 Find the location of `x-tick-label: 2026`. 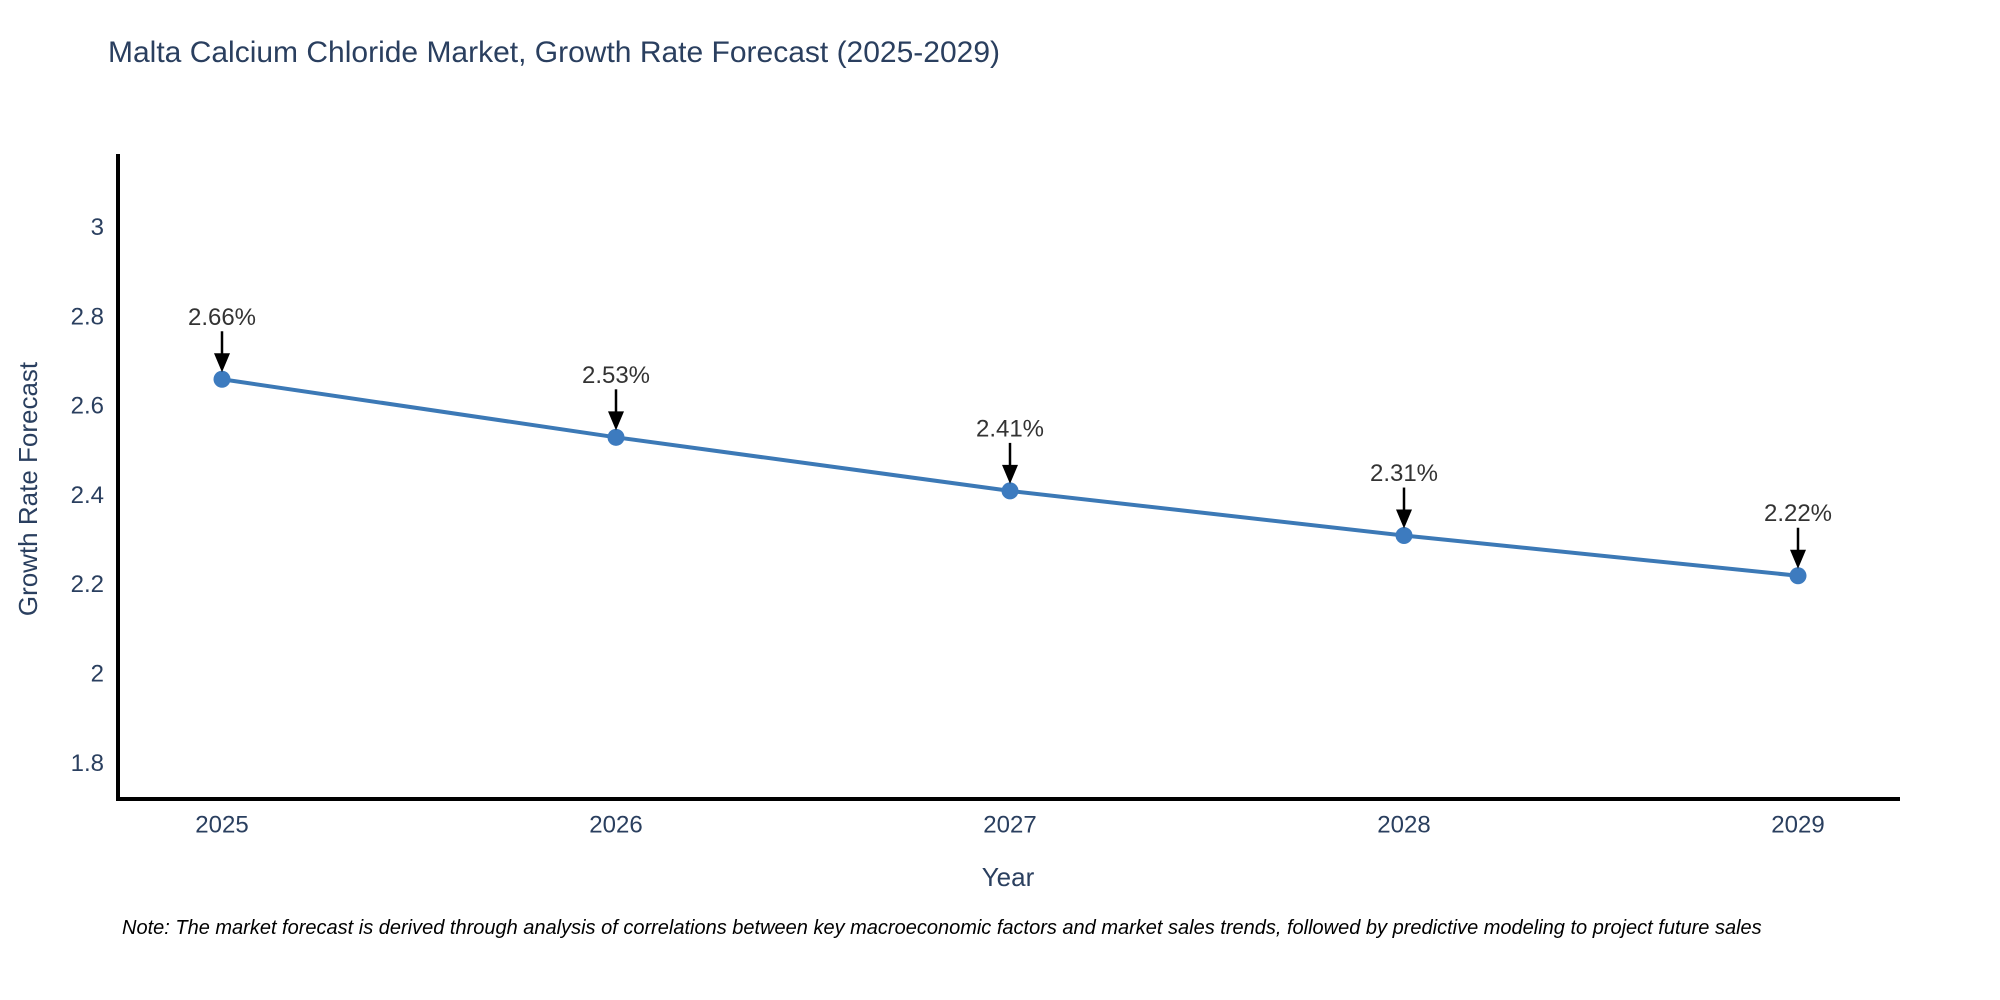

x-tick-label: 2026 is located at coordinates (615, 825).